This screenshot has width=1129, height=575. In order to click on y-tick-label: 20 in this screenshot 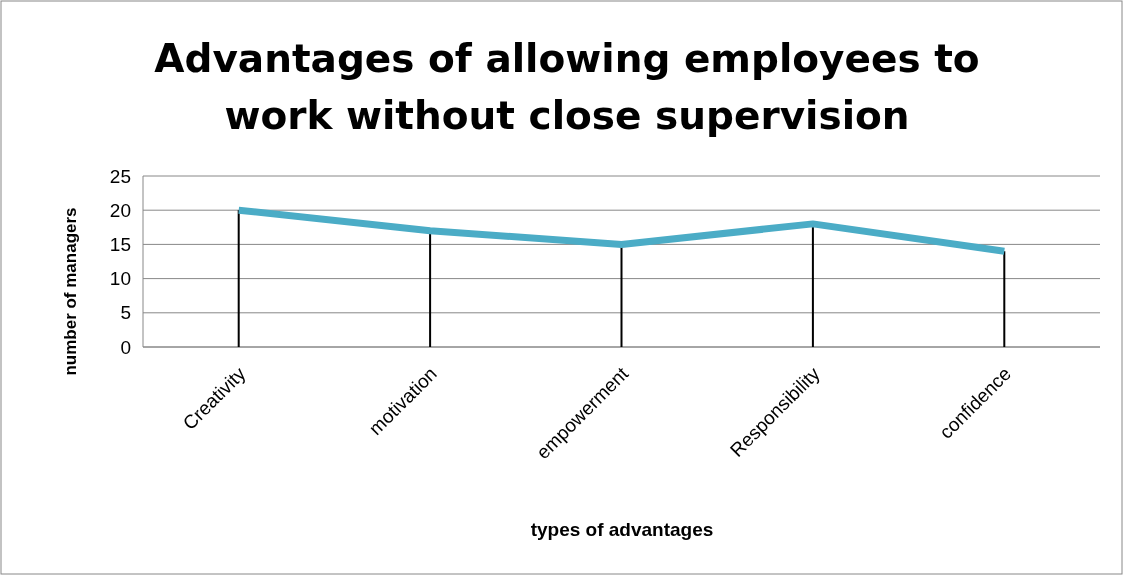, I will do `click(120, 210)`.